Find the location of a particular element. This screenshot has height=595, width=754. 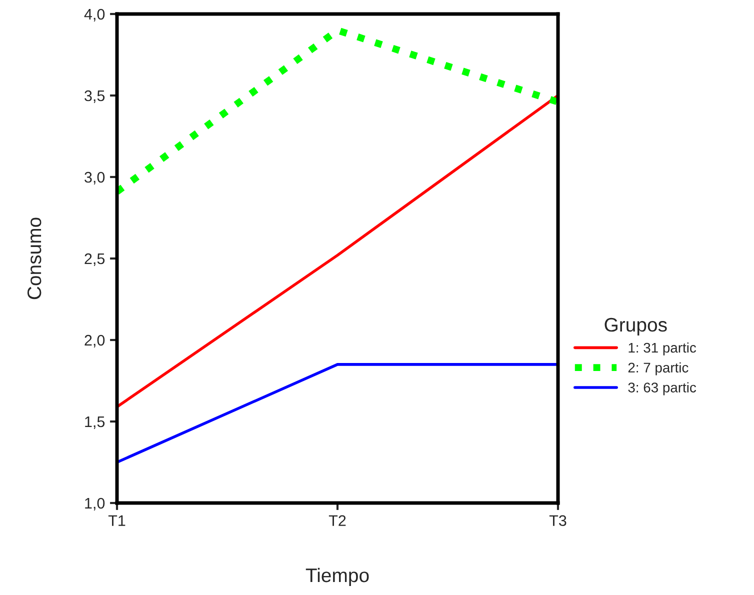

y-axis-title: Consumo is located at coordinates (34, 259).